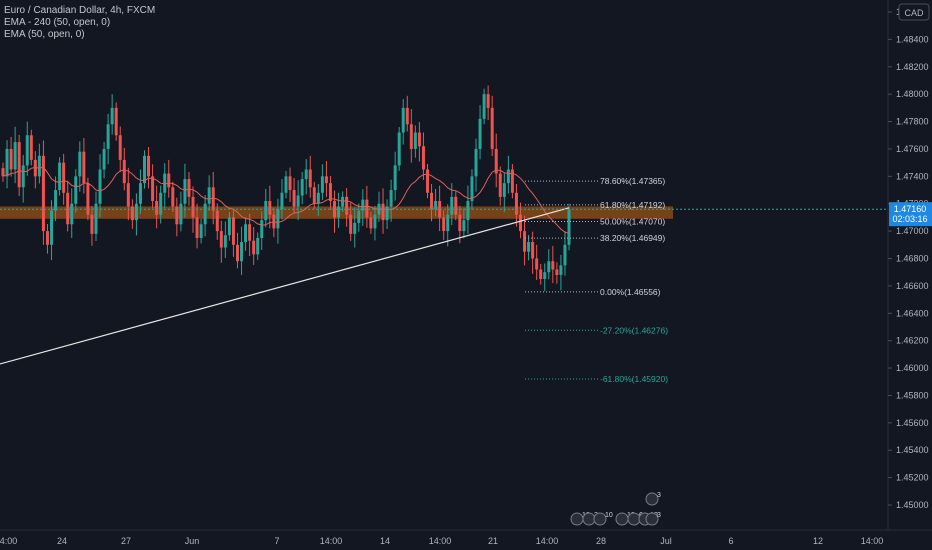  I want to click on current-price-tag: 1.47160 02:03:16, so click(910, 214).